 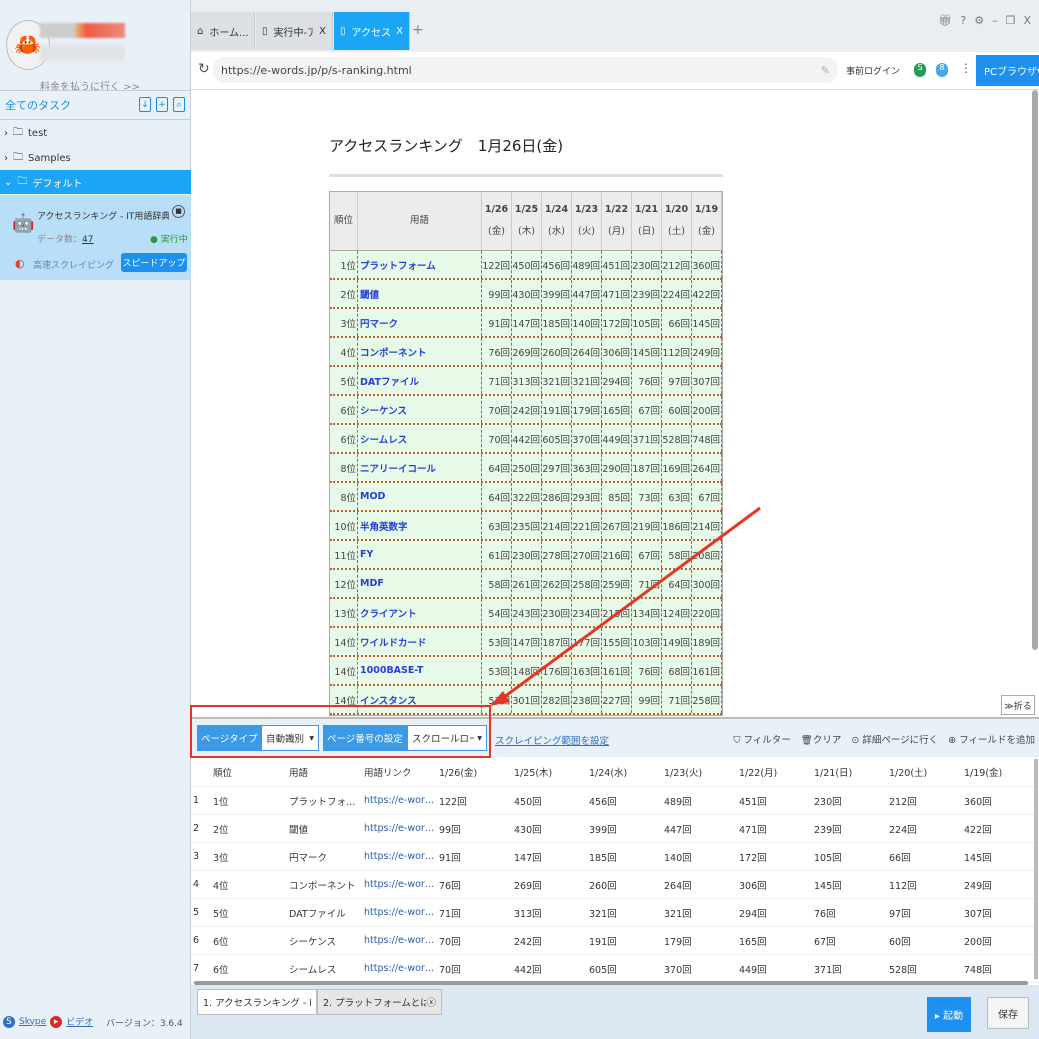 I want to click on column-header: 1/26(金), so click(x=458, y=773).